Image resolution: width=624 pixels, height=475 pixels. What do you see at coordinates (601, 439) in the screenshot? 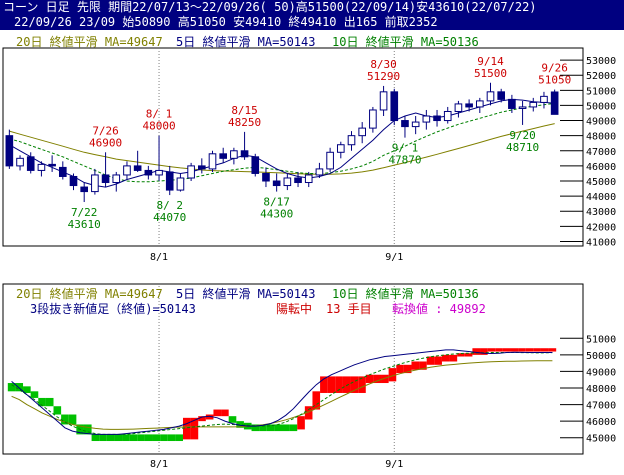
I see `lower-y-tick-label: 45000` at bounding box center [601, 439].